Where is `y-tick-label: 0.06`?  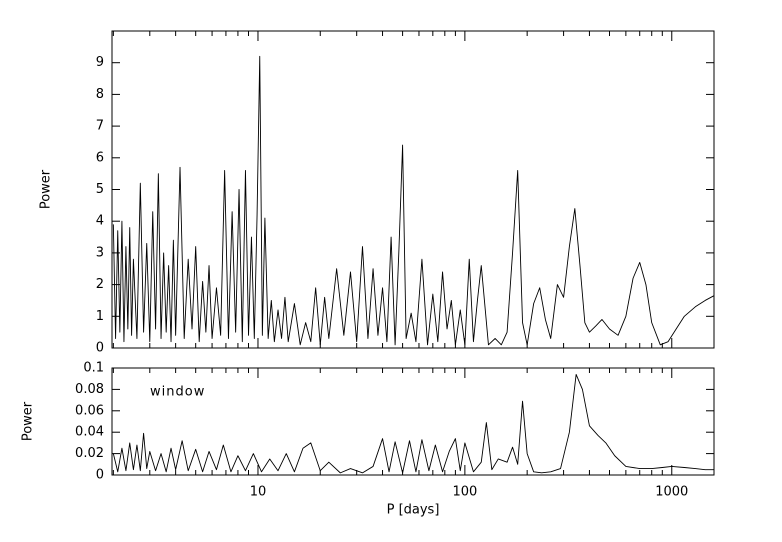
y-tick-label: 0.06 is located at coordinates (89, 410).